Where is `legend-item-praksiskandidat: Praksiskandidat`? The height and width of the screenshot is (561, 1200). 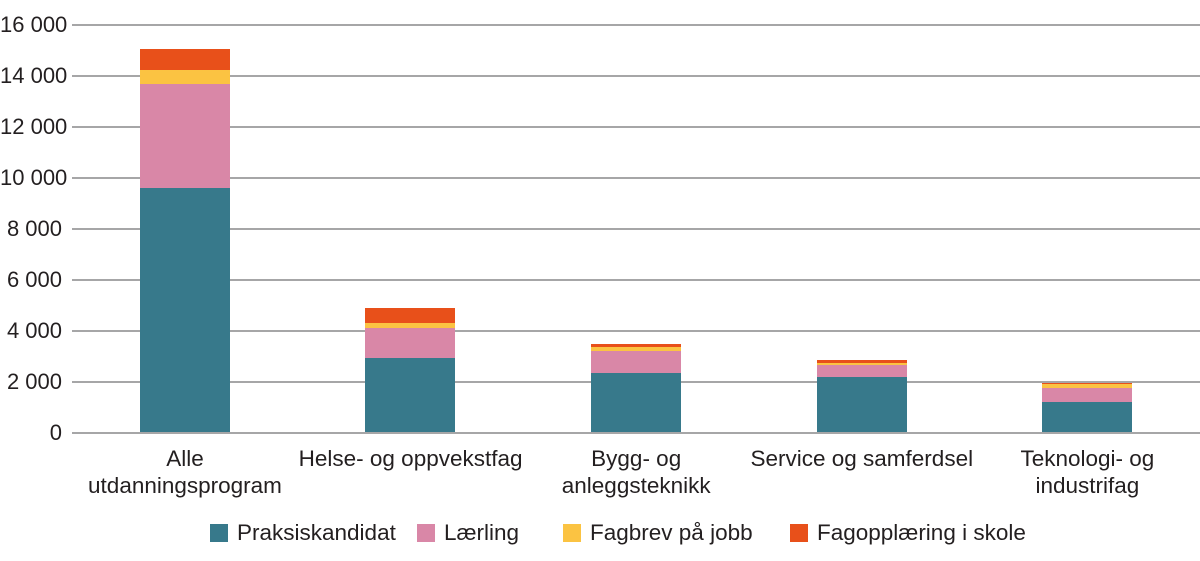
legend-item-praksiskandidat: Praksiskandidat is located at coordinates (303, 532).